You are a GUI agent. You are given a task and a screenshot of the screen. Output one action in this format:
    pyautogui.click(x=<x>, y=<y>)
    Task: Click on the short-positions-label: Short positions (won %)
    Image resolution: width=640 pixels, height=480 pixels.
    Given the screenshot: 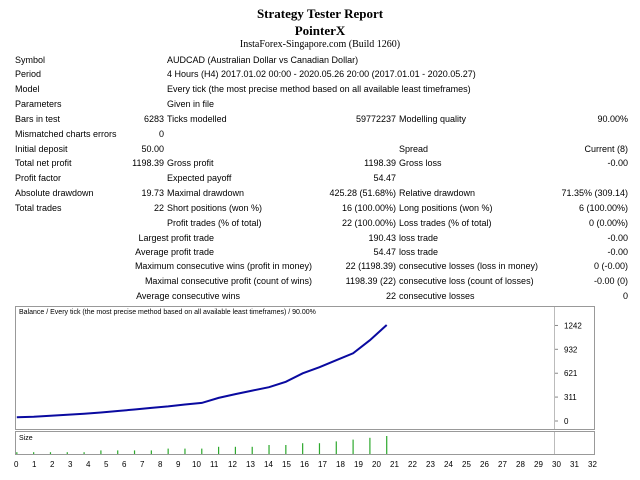 What is the action you would take?
    pyautogui.click(x=215, y=208)
    